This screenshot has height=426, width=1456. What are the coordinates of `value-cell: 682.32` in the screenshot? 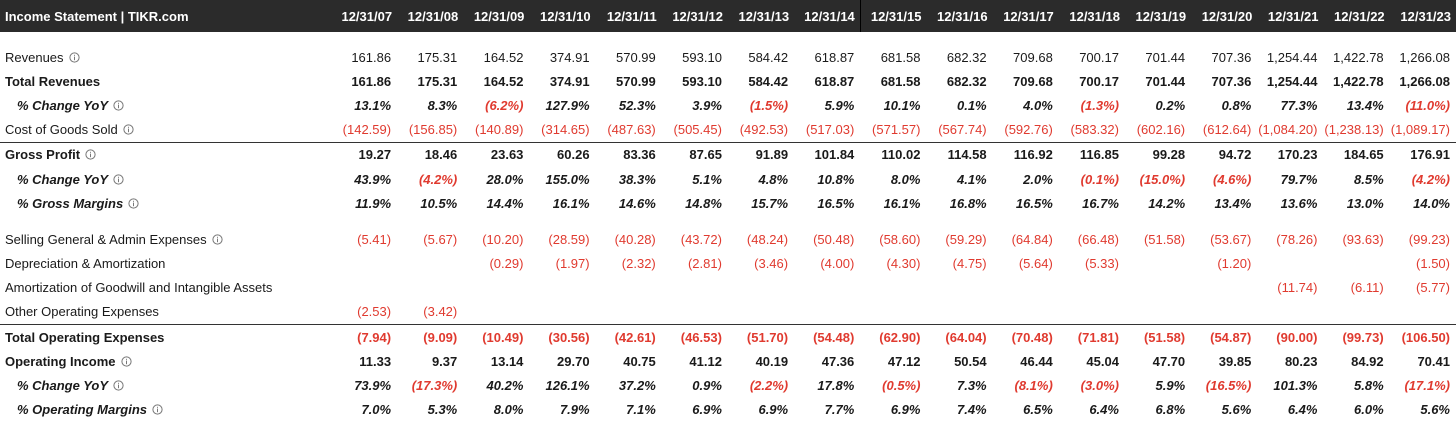 It's located at (966, 57).